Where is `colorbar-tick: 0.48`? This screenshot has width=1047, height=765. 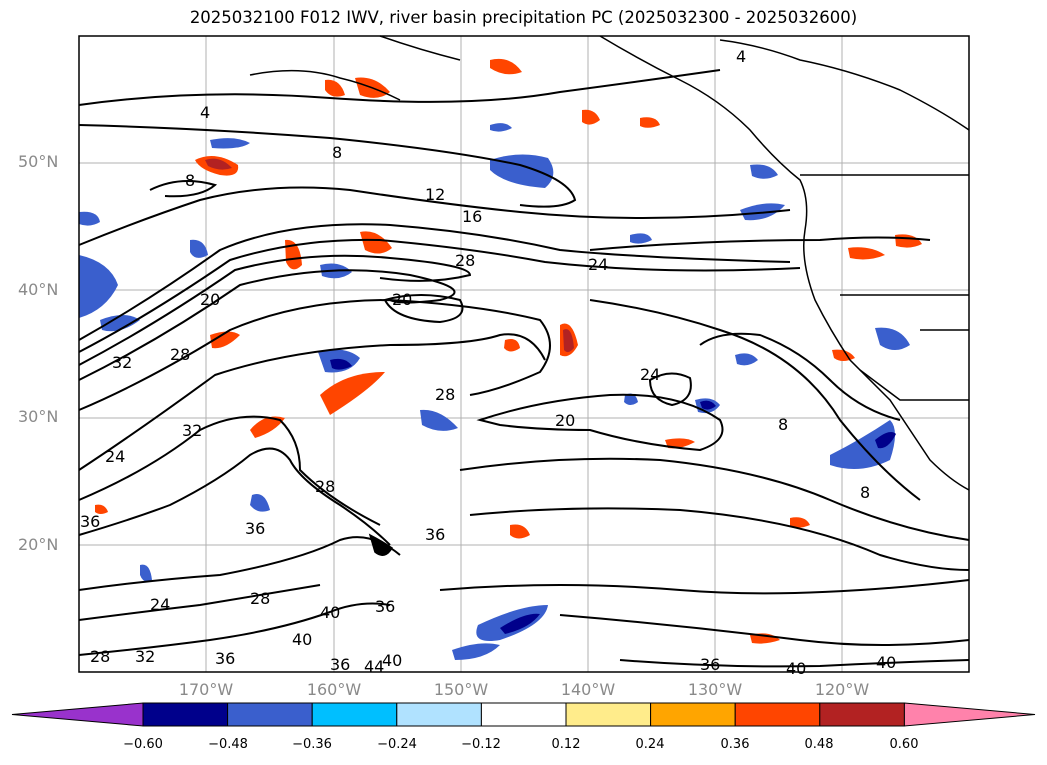
colorbar-tick: 0.48 is located at coordinates (819, 744).